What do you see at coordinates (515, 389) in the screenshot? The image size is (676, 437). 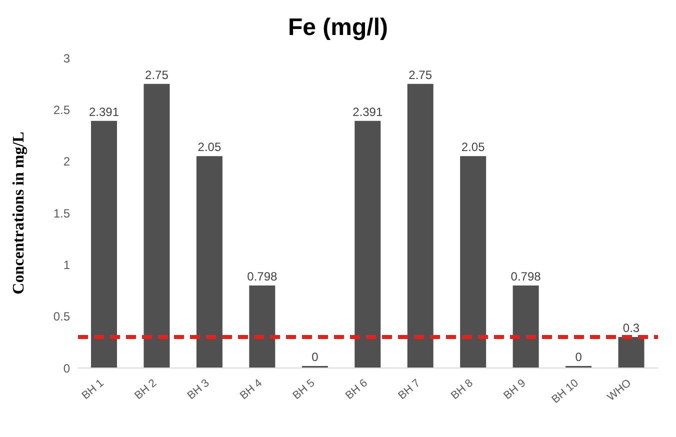 I see `x-tick-label: BH 9` at bounding box center [515, 389].